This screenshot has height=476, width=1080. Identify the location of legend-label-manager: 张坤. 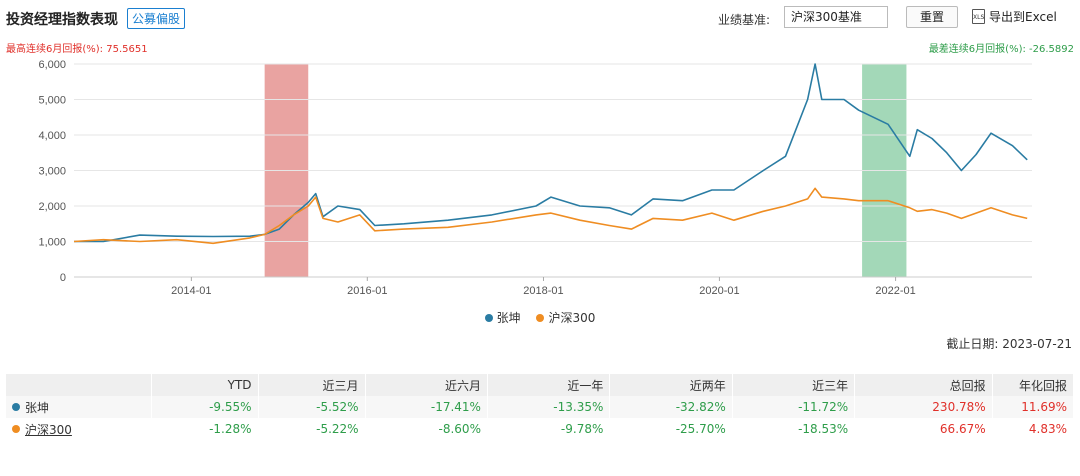
(508, 318).